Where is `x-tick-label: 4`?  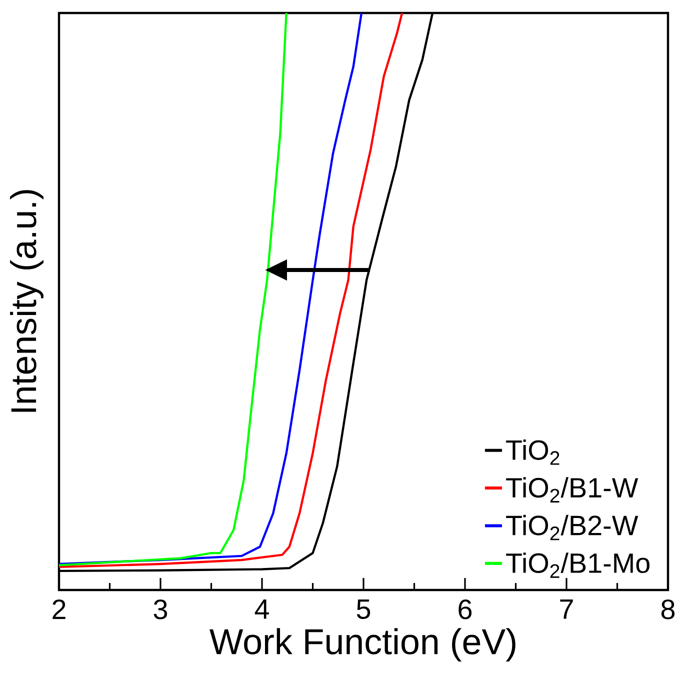 x-tick-label: 4 is located at coordinates (261, 609).